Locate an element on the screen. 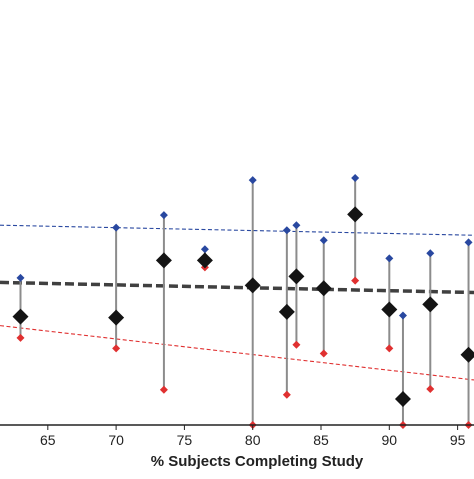 This screenshot has height=479, width=474. x-tick-label-85: 85 is located at coordinates (321, 440).